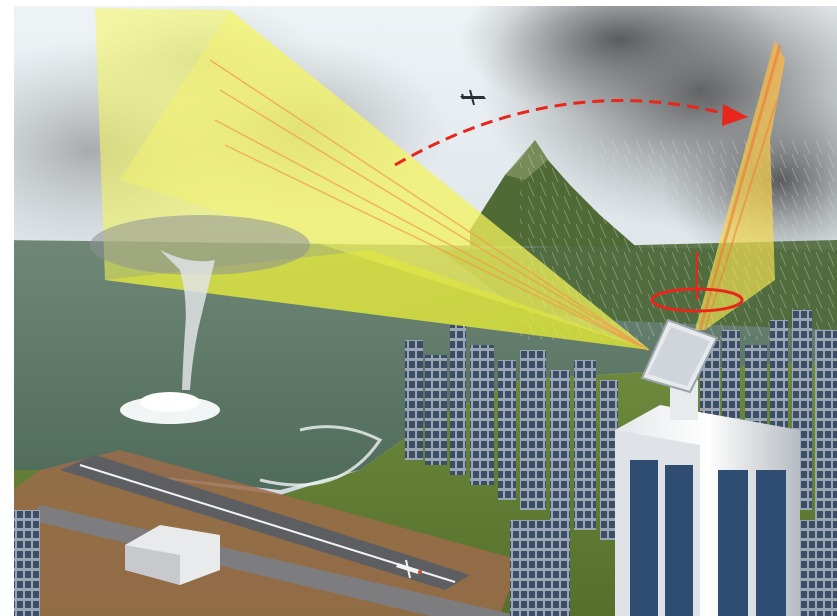 The height and width of the screenshot is (616, 837). Describe the element at coordinates (571, 133) in the screenshot. I see `rotation-arrow` at that location.